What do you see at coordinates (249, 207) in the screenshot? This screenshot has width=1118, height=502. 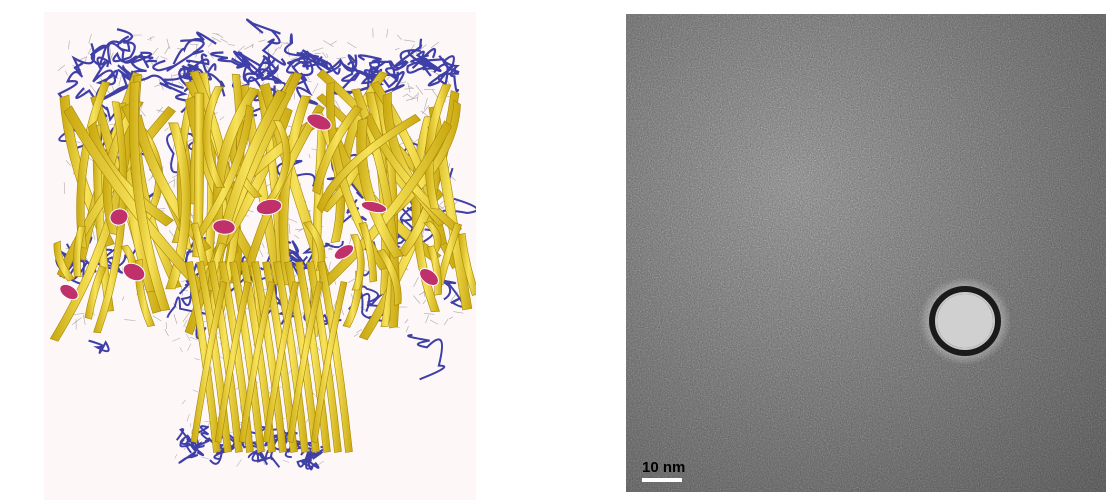 I see `helix-layer` at bounding box center [249, 207].